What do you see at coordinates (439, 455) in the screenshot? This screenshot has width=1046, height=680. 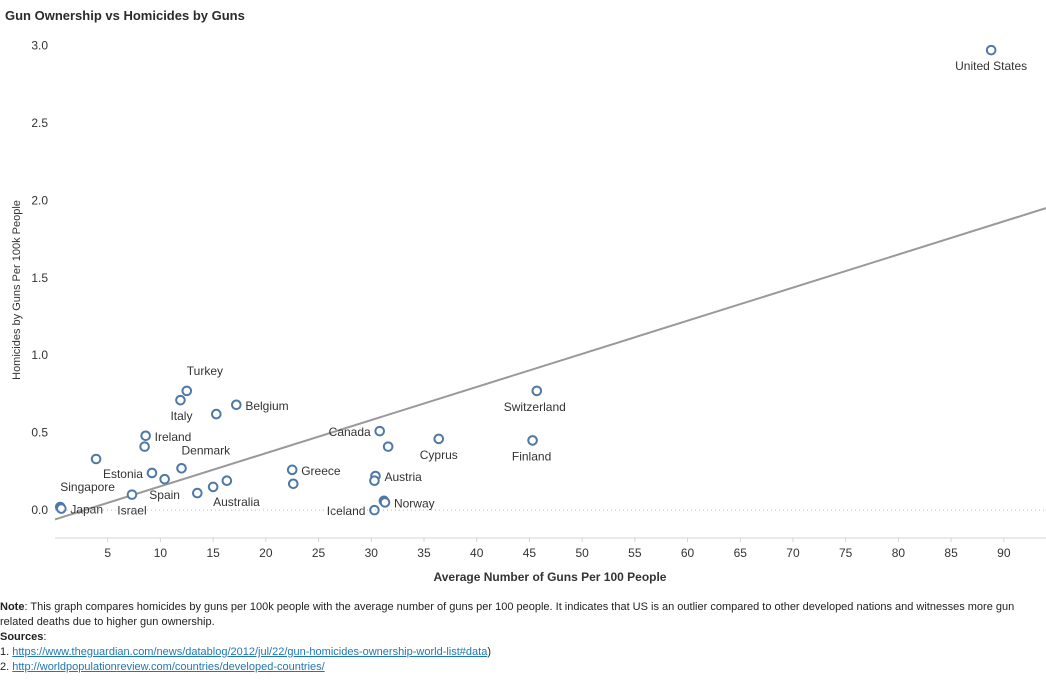 I see `point-label: Cyprus` at bounding box center [439, 455].